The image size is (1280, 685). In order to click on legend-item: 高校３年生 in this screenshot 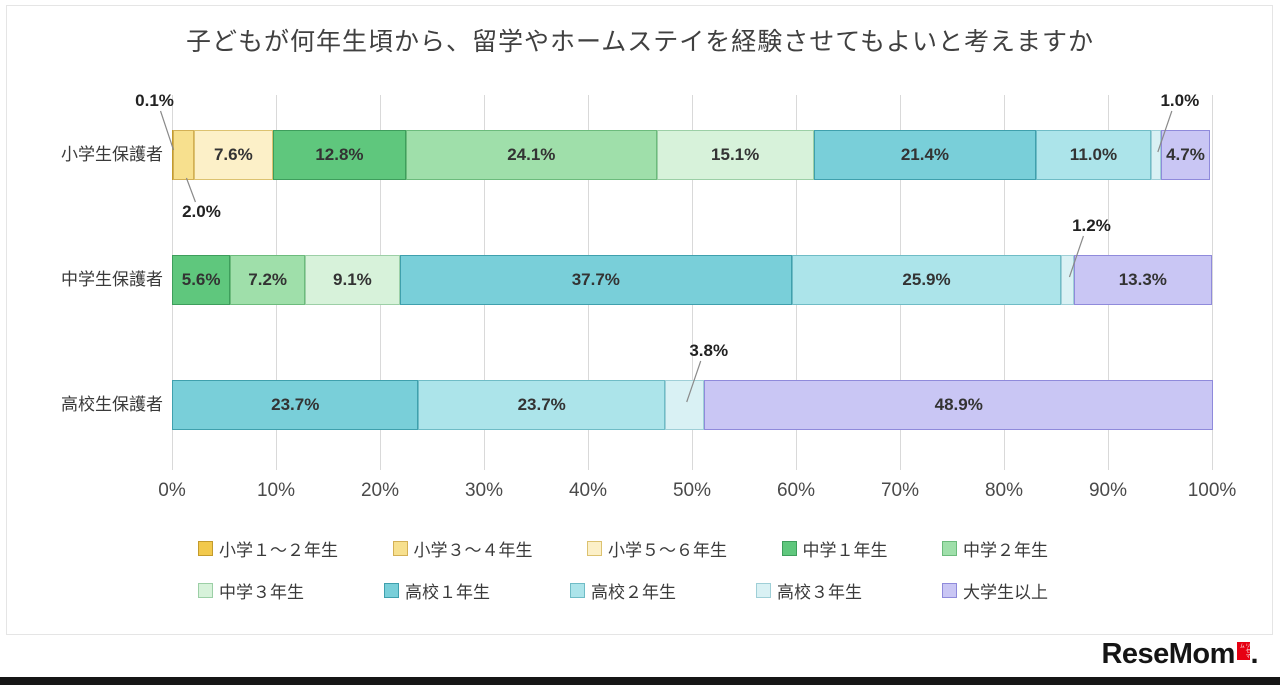, I will do `click(809, 590)`.